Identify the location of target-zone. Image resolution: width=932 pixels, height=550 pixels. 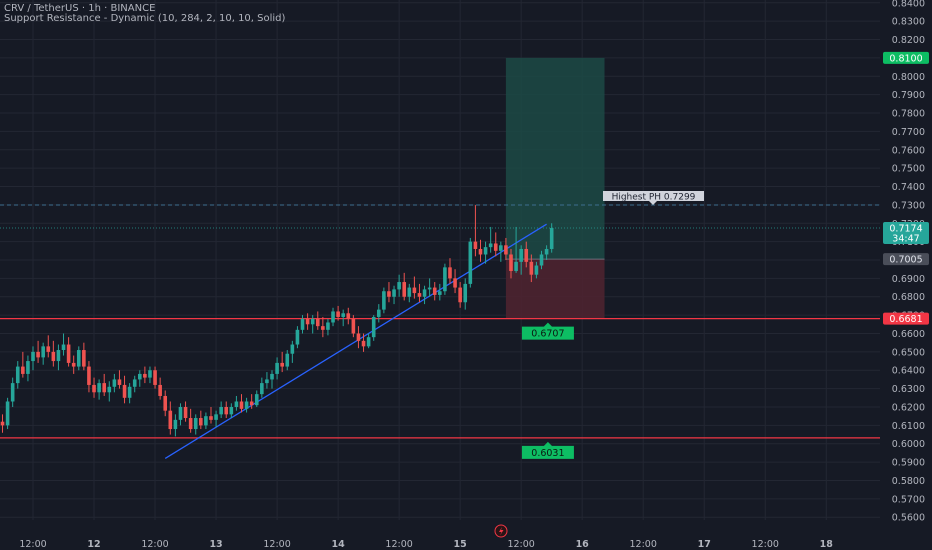
(555, 158).